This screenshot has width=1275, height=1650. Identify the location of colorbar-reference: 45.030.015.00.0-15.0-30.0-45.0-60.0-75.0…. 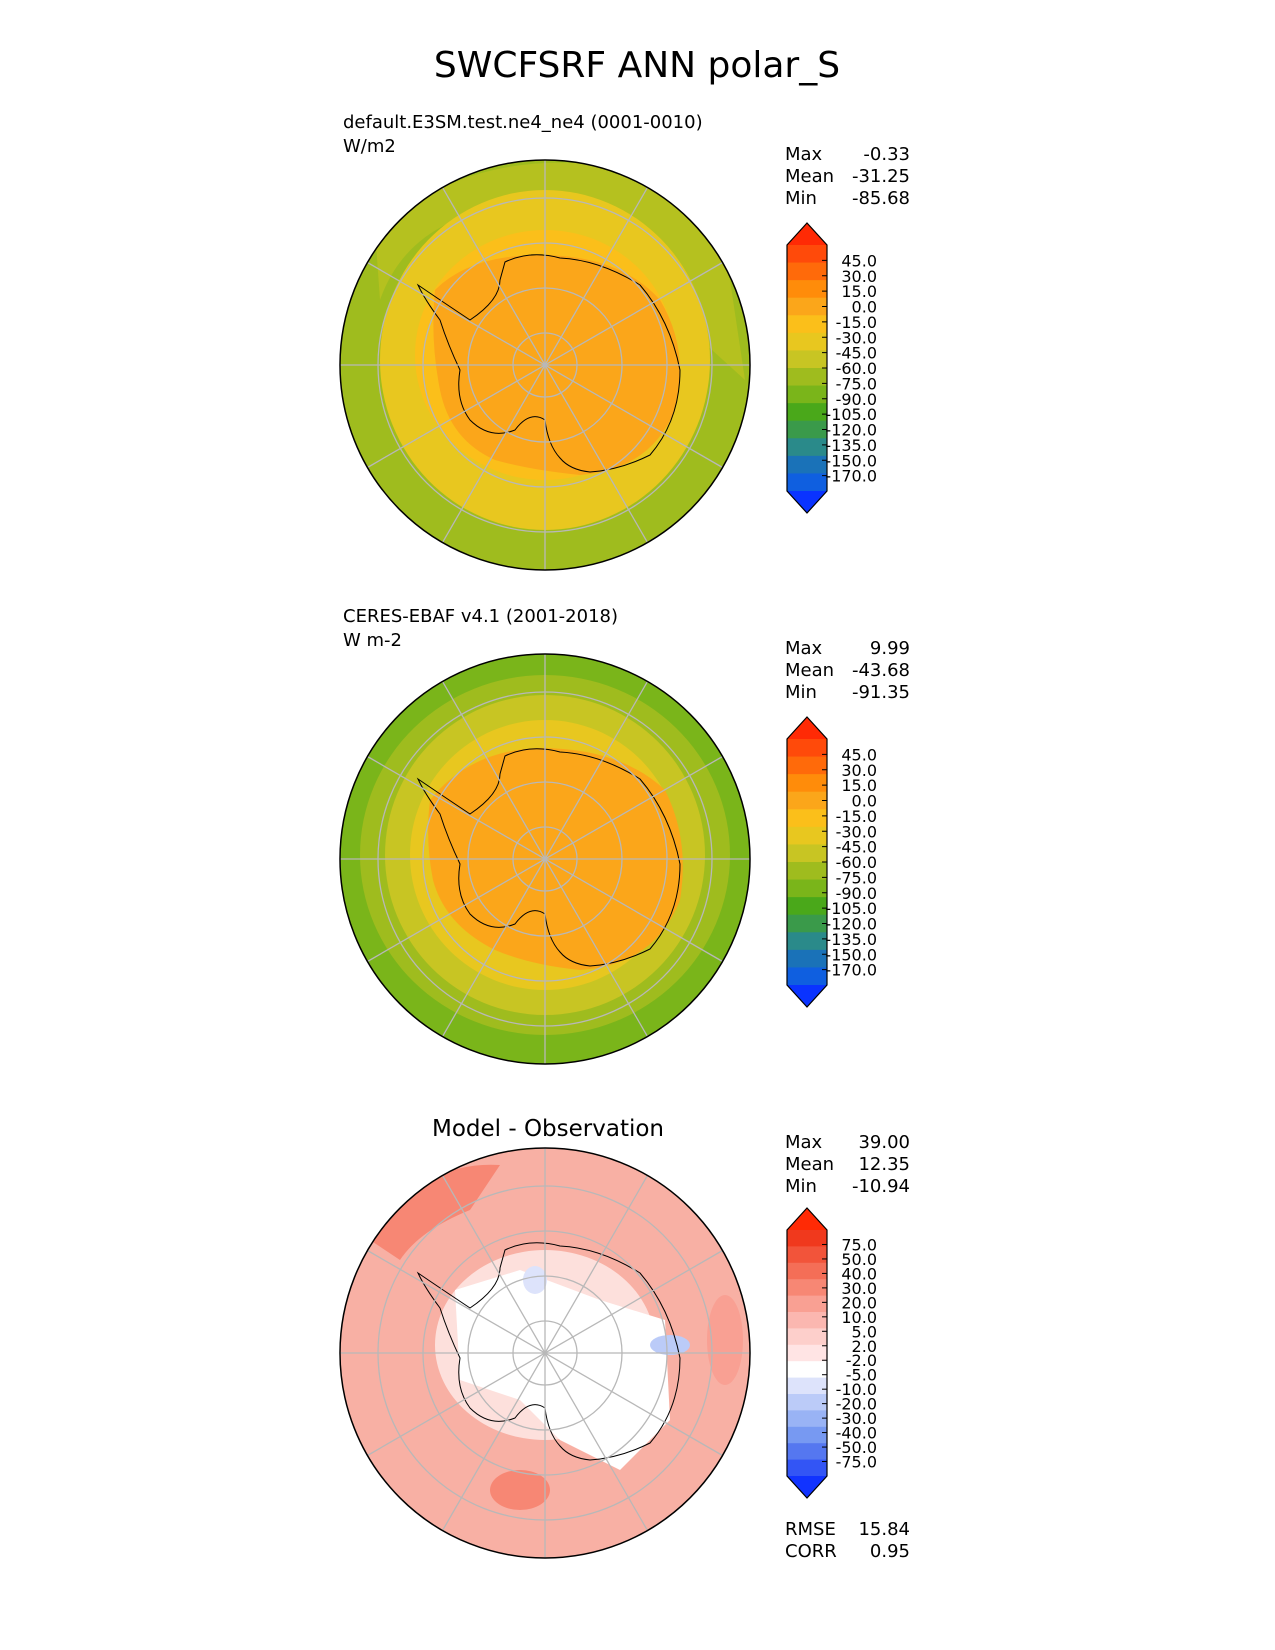
(831, 862).